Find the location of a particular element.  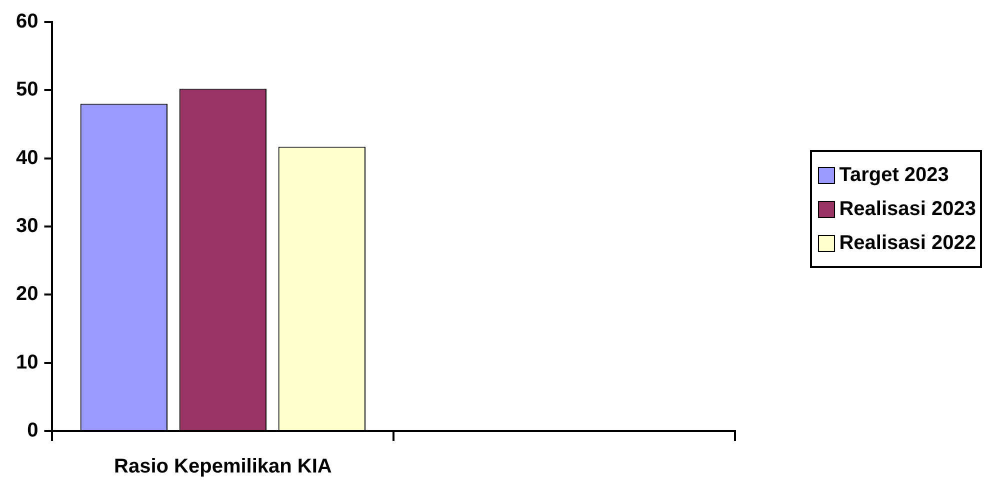

legend-label: Target 2023 is located at coordinates (894, 175).